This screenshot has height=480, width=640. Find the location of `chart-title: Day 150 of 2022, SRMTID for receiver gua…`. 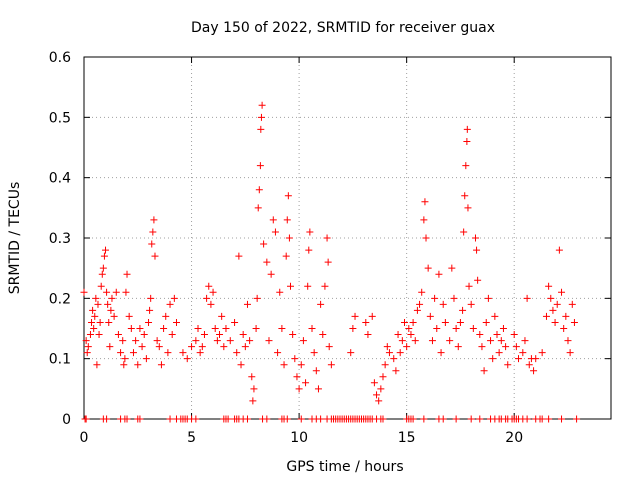

chart-title: Day 150 of 2022, SRMTID for receiver gua… is located at coordinates (343, 28).